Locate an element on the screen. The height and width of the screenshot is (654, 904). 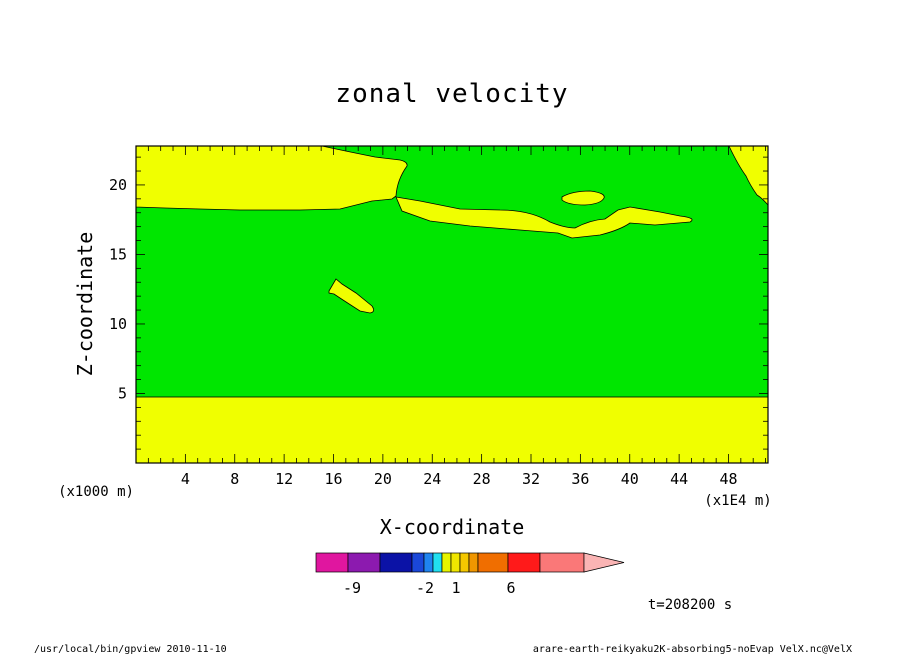
x-tick-label: 44 is located at coordinates (679, 479).